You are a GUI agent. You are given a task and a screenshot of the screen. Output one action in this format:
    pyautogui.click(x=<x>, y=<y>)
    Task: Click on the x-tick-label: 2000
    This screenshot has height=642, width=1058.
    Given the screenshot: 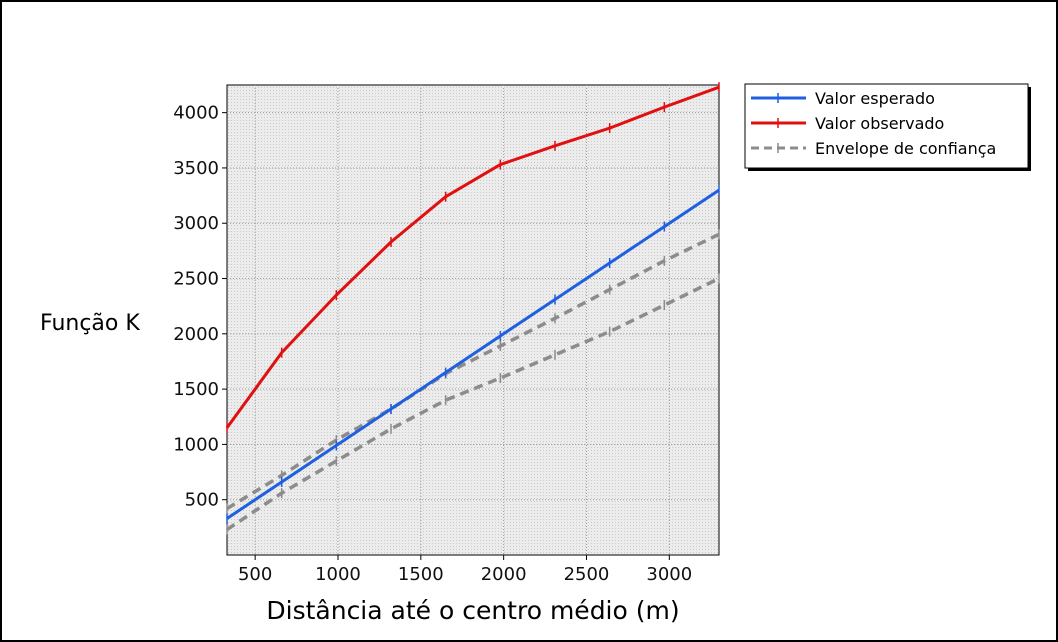 What is the action you would take?
    pyautogui.click(x=504, y=574)
    